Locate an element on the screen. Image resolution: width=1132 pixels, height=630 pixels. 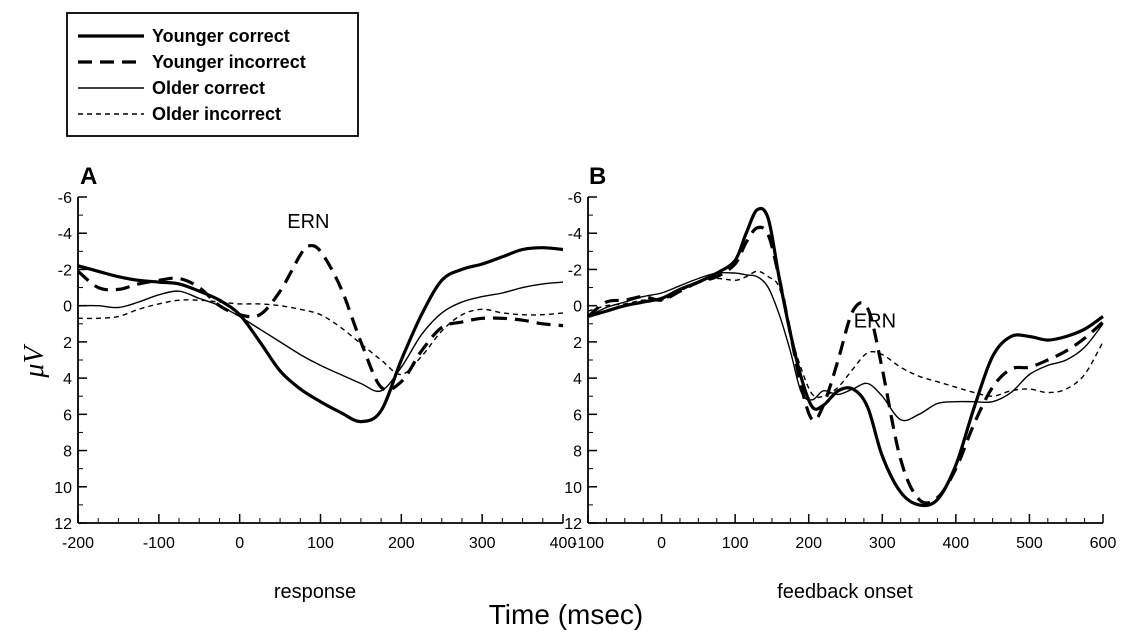
panel-b-xtick-label: 0 is located at coordinates (661, 543).